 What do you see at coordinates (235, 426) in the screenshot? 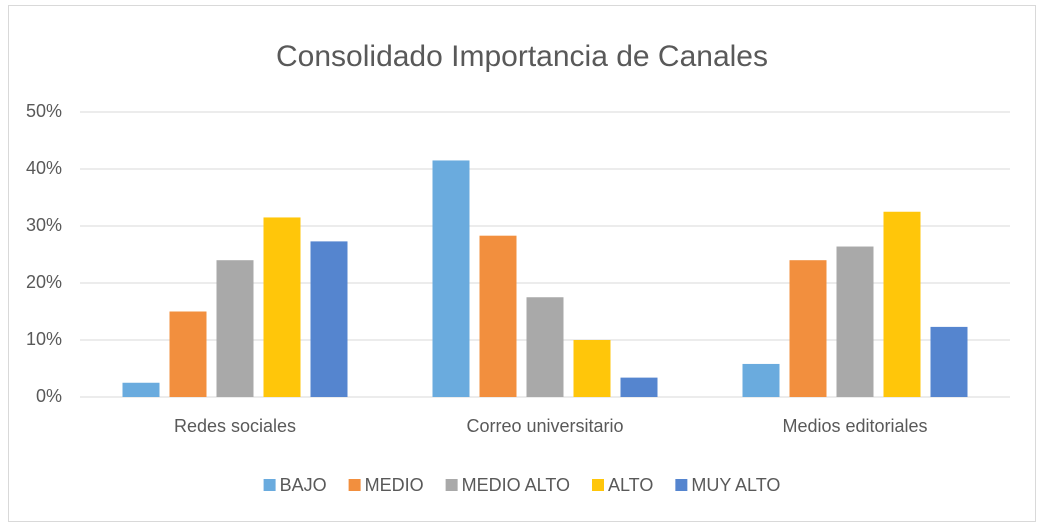
I see `x-tick-label: Redes sociales` at bounding box center [235, 426].